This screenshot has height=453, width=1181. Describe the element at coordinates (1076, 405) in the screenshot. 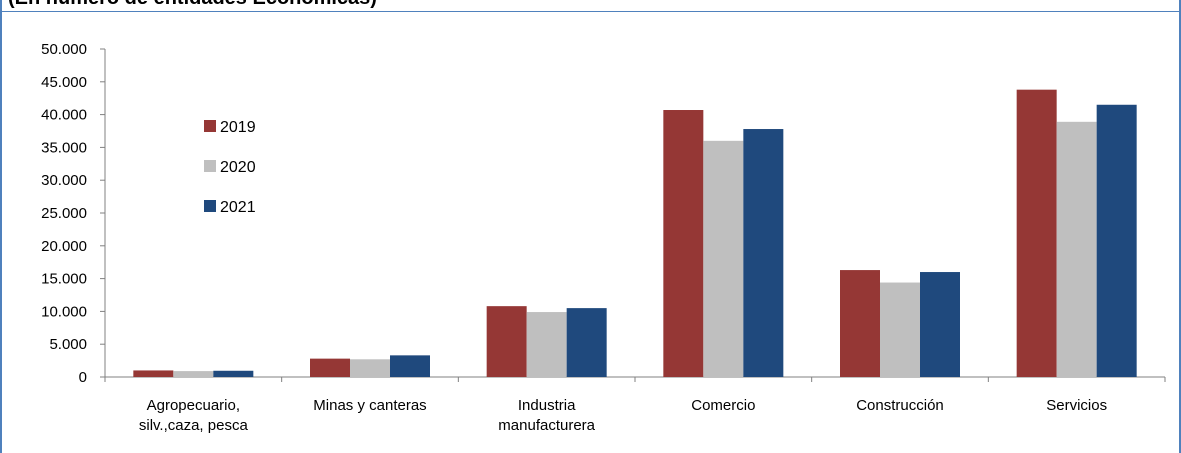

I see `x-tick-label: Servicios` at that location.